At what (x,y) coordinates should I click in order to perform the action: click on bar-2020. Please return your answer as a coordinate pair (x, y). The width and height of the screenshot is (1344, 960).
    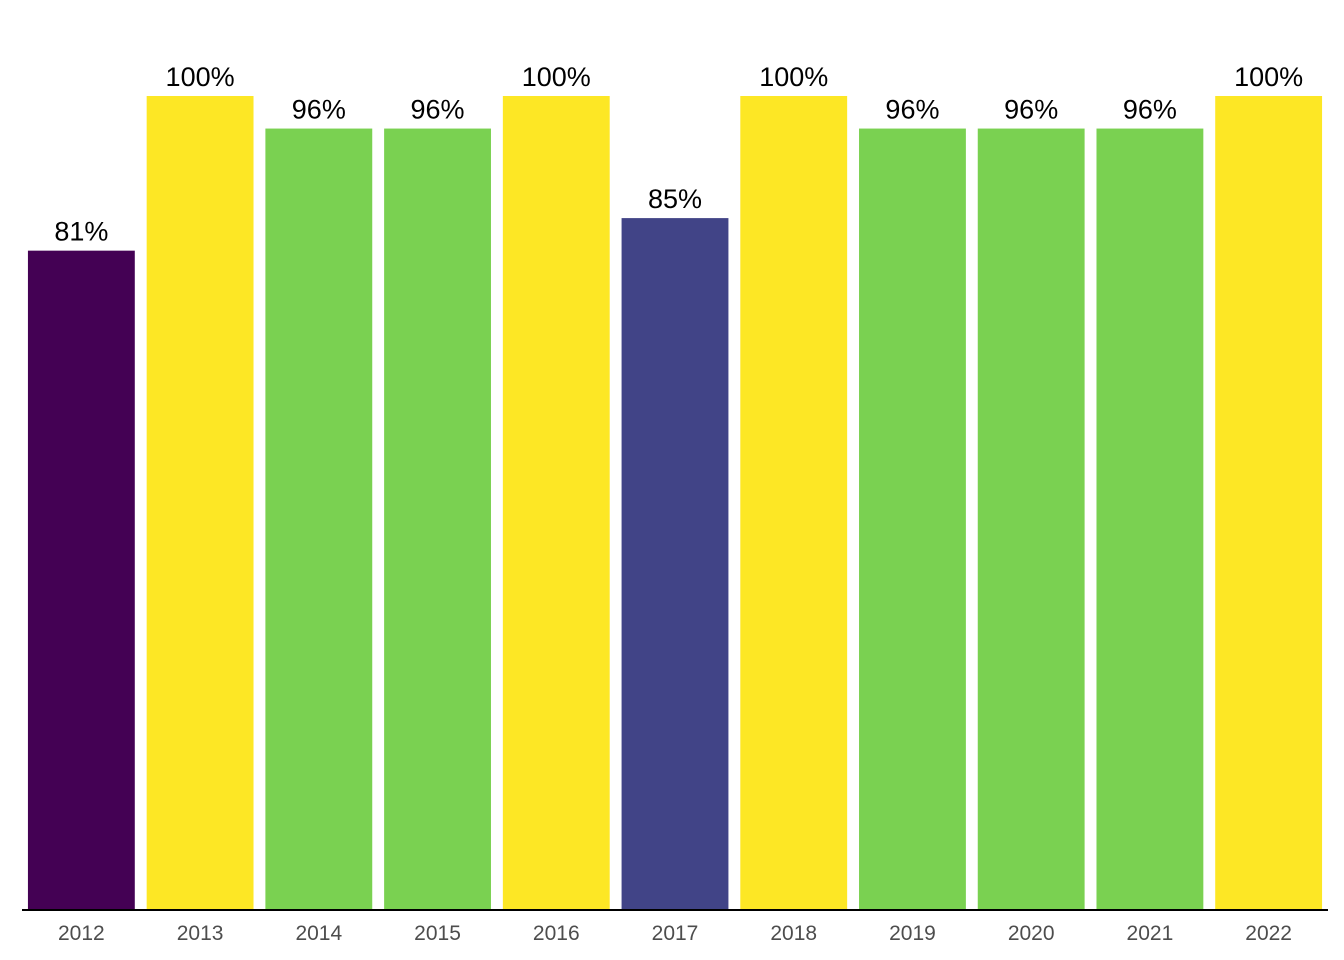
    Looking at the image, I should click on (1031, 519).